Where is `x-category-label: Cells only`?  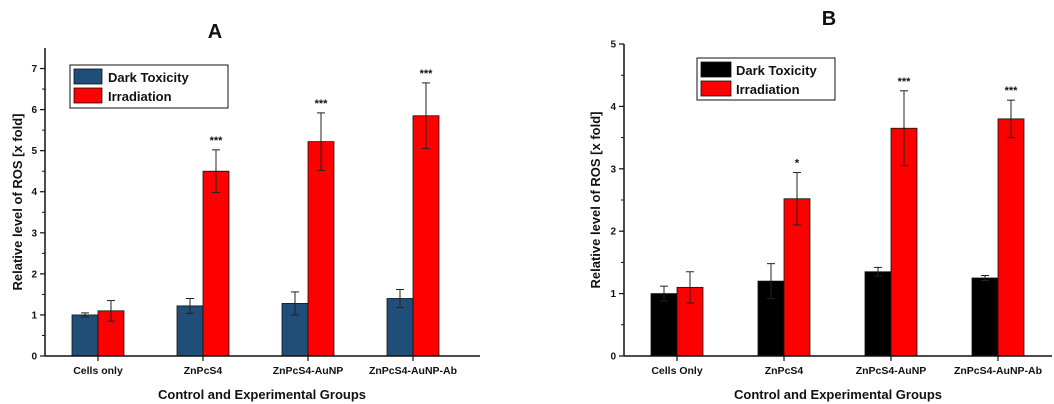 x-category-label: Cells only is located at coordinates (98, 371).